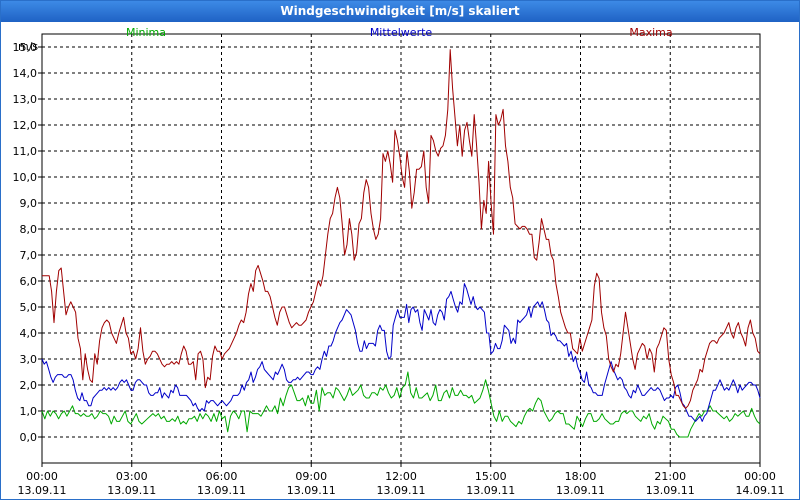 This screenshot has width=800, height=500. Describe the element at coordinates (29, 307) in the screenshot. I see `y-tick-label: 5,0` at that location.